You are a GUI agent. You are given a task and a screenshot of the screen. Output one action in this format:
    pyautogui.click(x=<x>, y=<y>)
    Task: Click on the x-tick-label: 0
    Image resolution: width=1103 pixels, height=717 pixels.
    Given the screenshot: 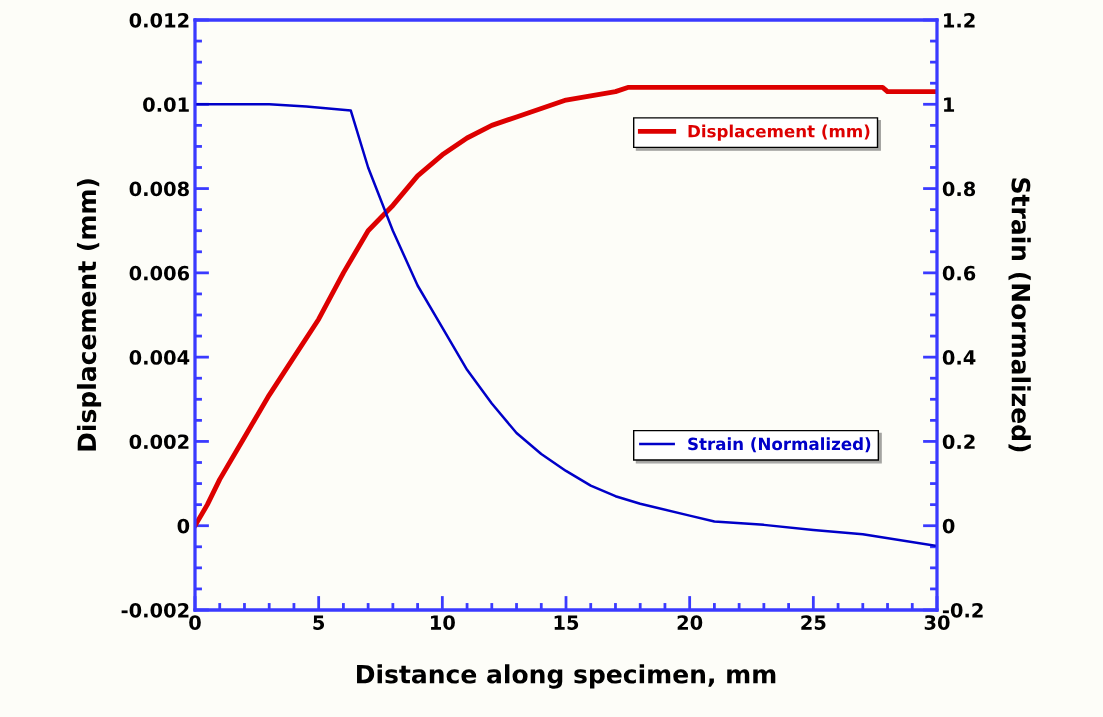 What is the action you would take?
    pyautogui.click(x=195, y=622)
    